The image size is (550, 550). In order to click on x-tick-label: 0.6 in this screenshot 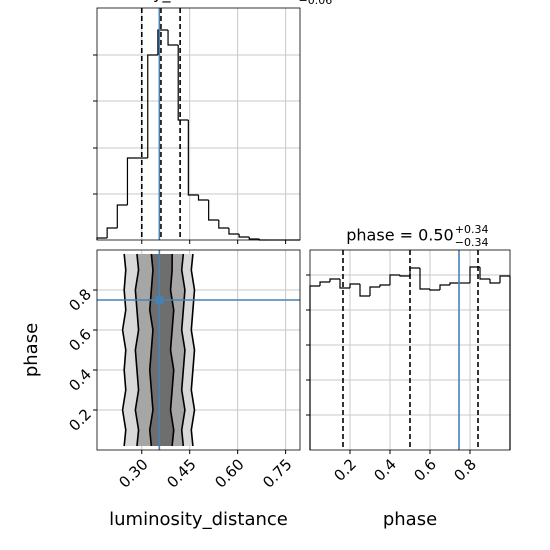, I will do `click(425, 470)`.